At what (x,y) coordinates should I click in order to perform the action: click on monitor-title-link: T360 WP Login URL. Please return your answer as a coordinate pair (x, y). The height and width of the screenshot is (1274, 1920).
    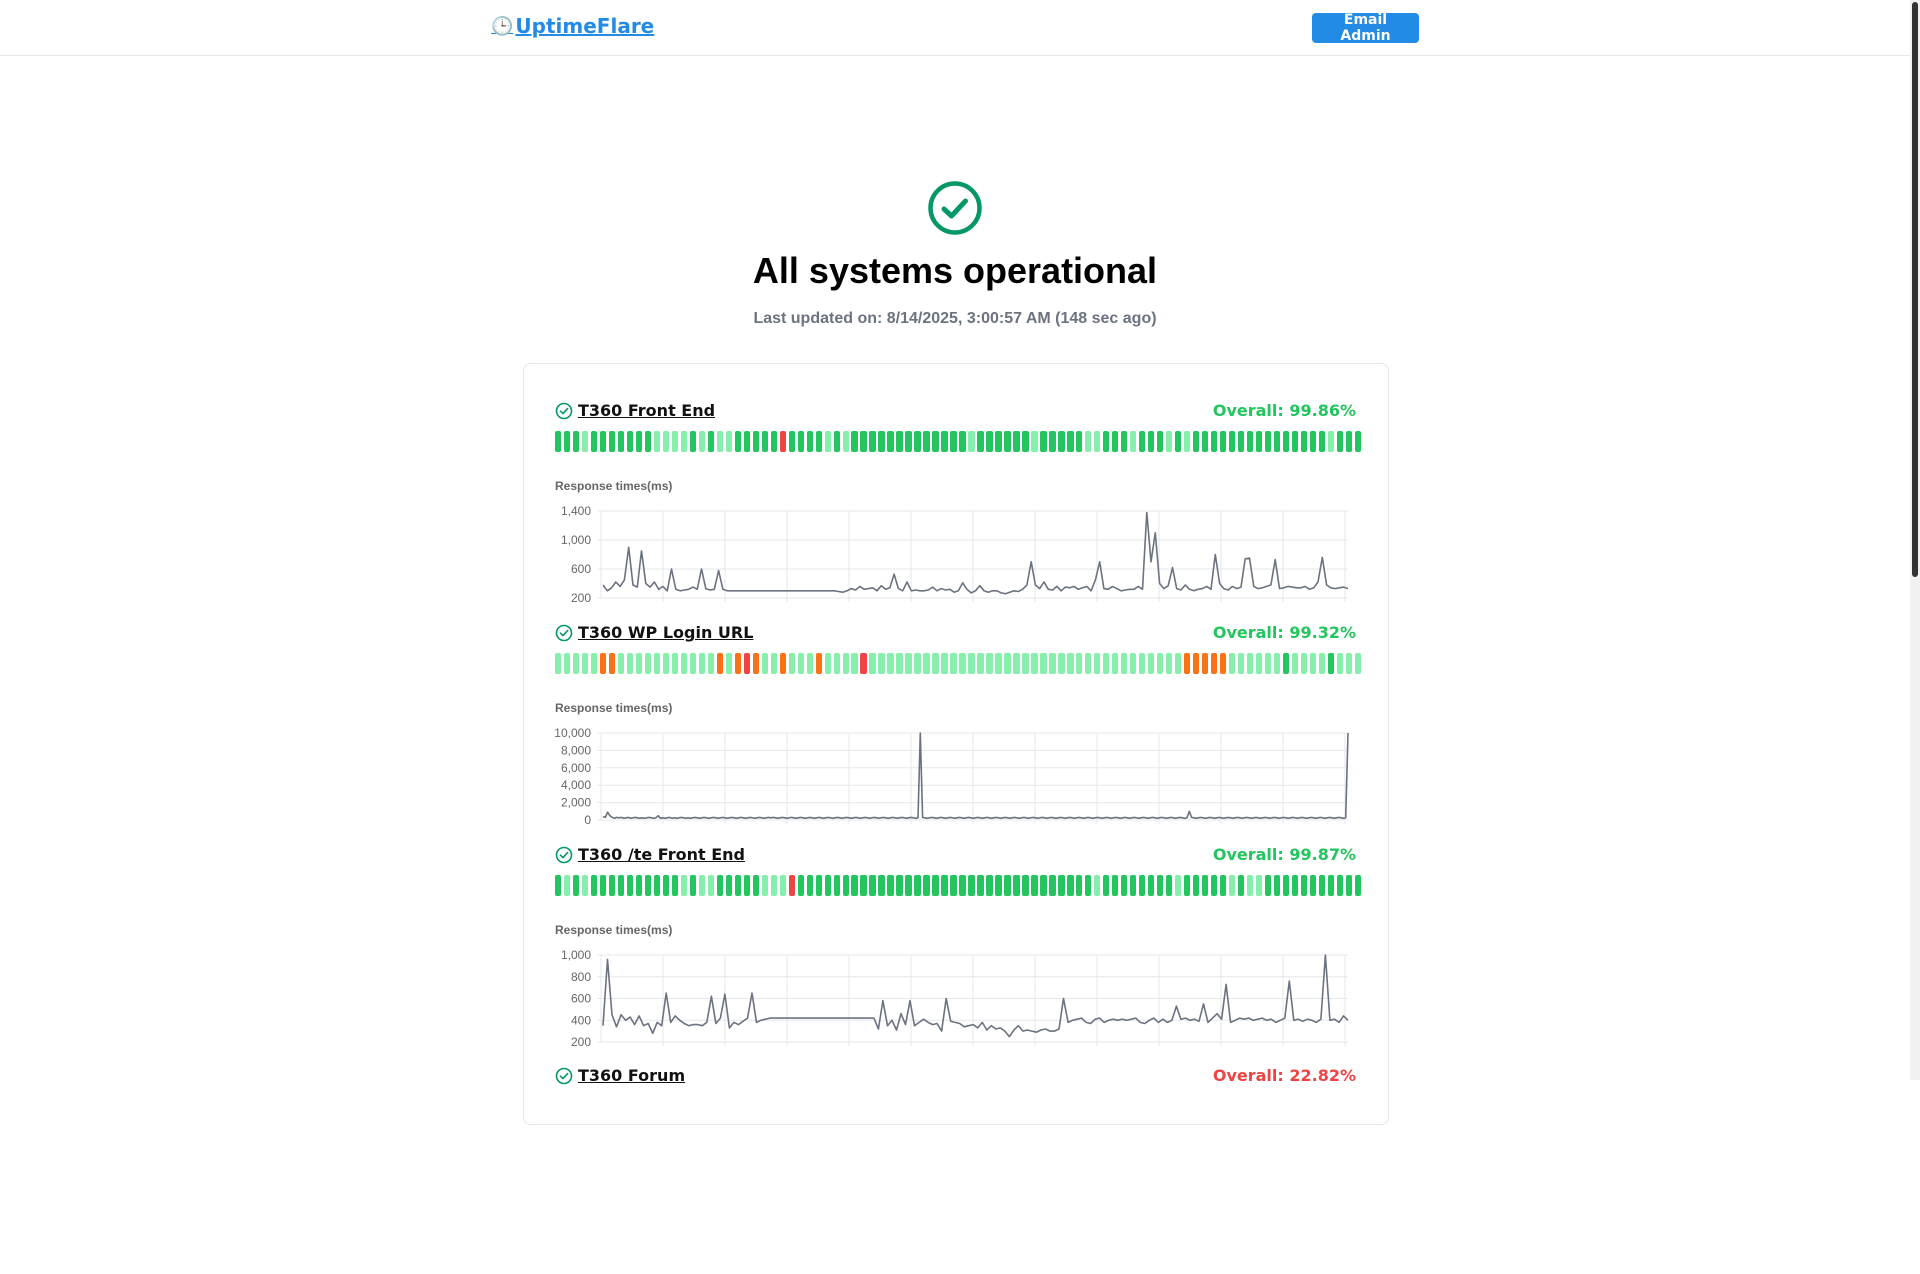
    Looking at the image, I should click on (654, 632).